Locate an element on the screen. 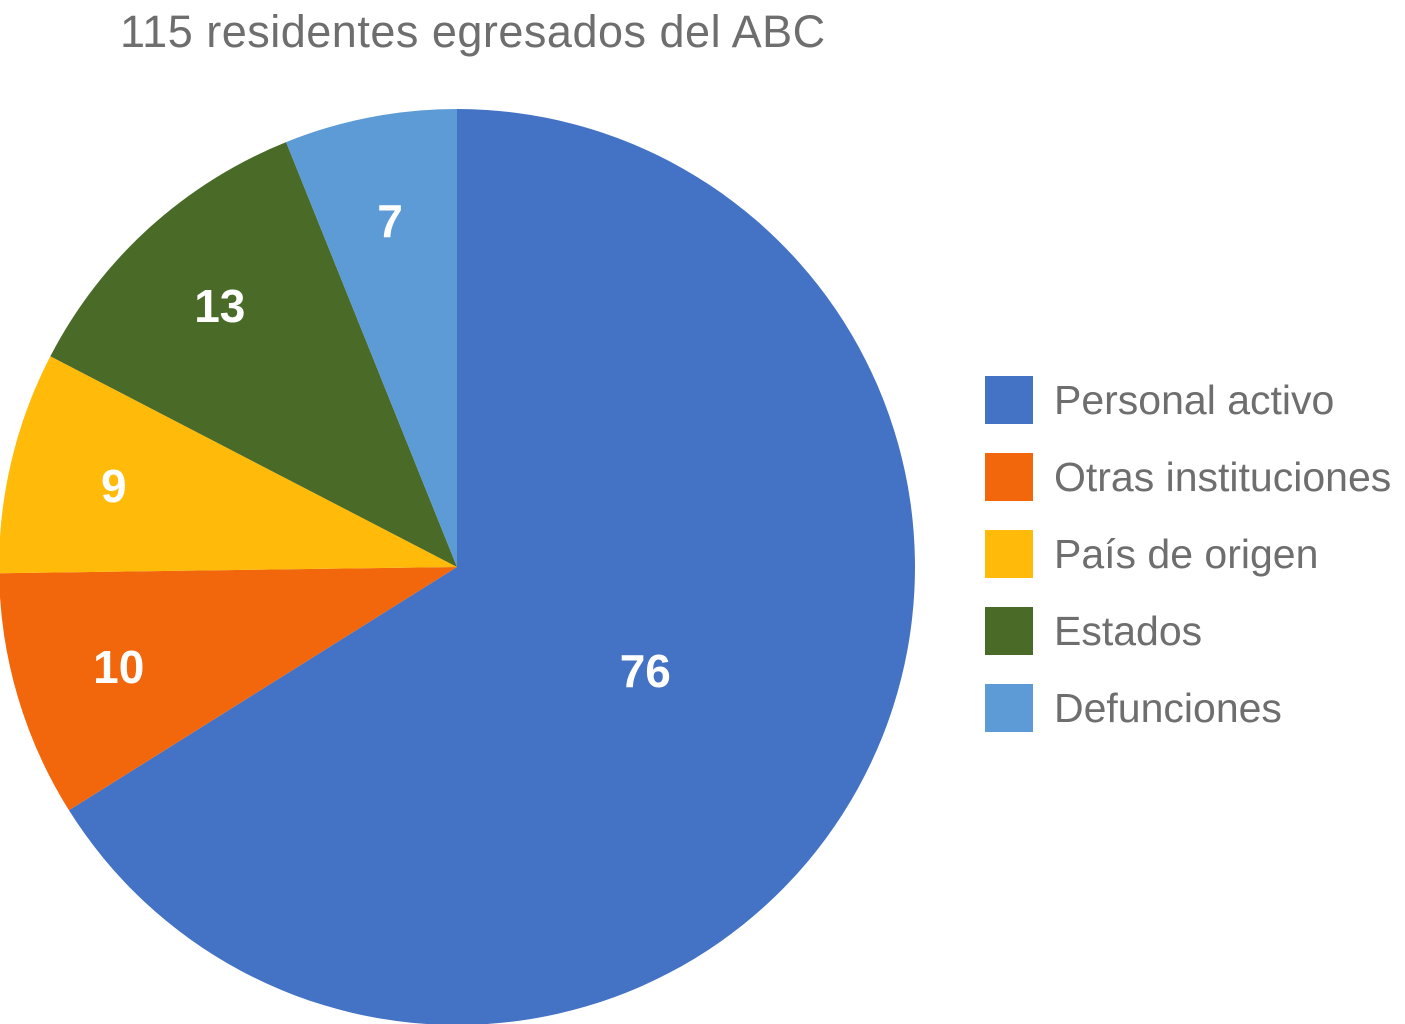 The width and height of the screenshot is (1405, 1024). data-label-estados: 13 is located at coordinates (219, 306).